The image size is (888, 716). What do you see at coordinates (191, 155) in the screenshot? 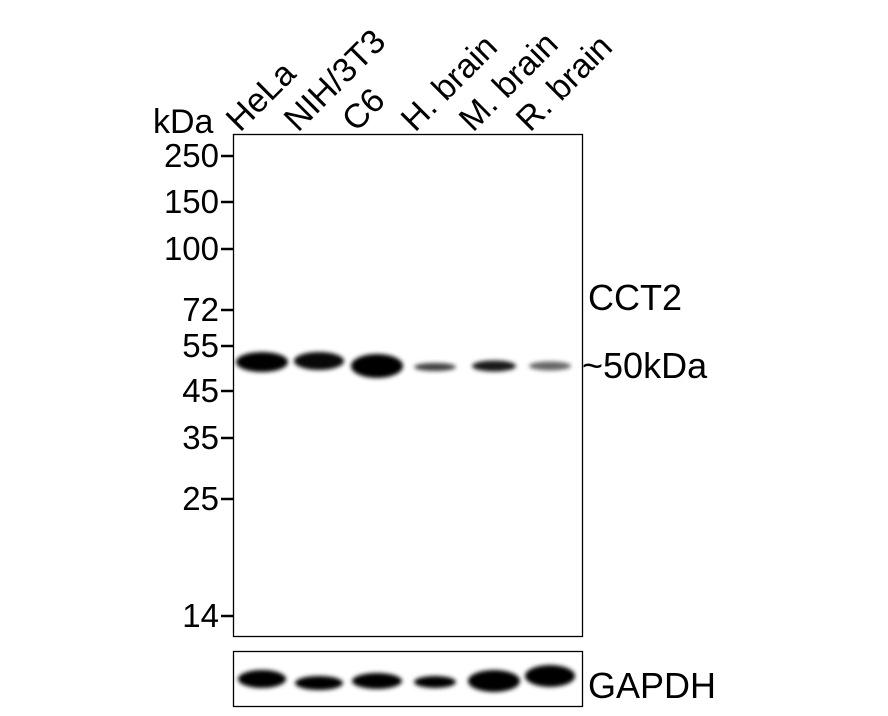
I see `marker-label: 250` at bounding box center [191, 155].